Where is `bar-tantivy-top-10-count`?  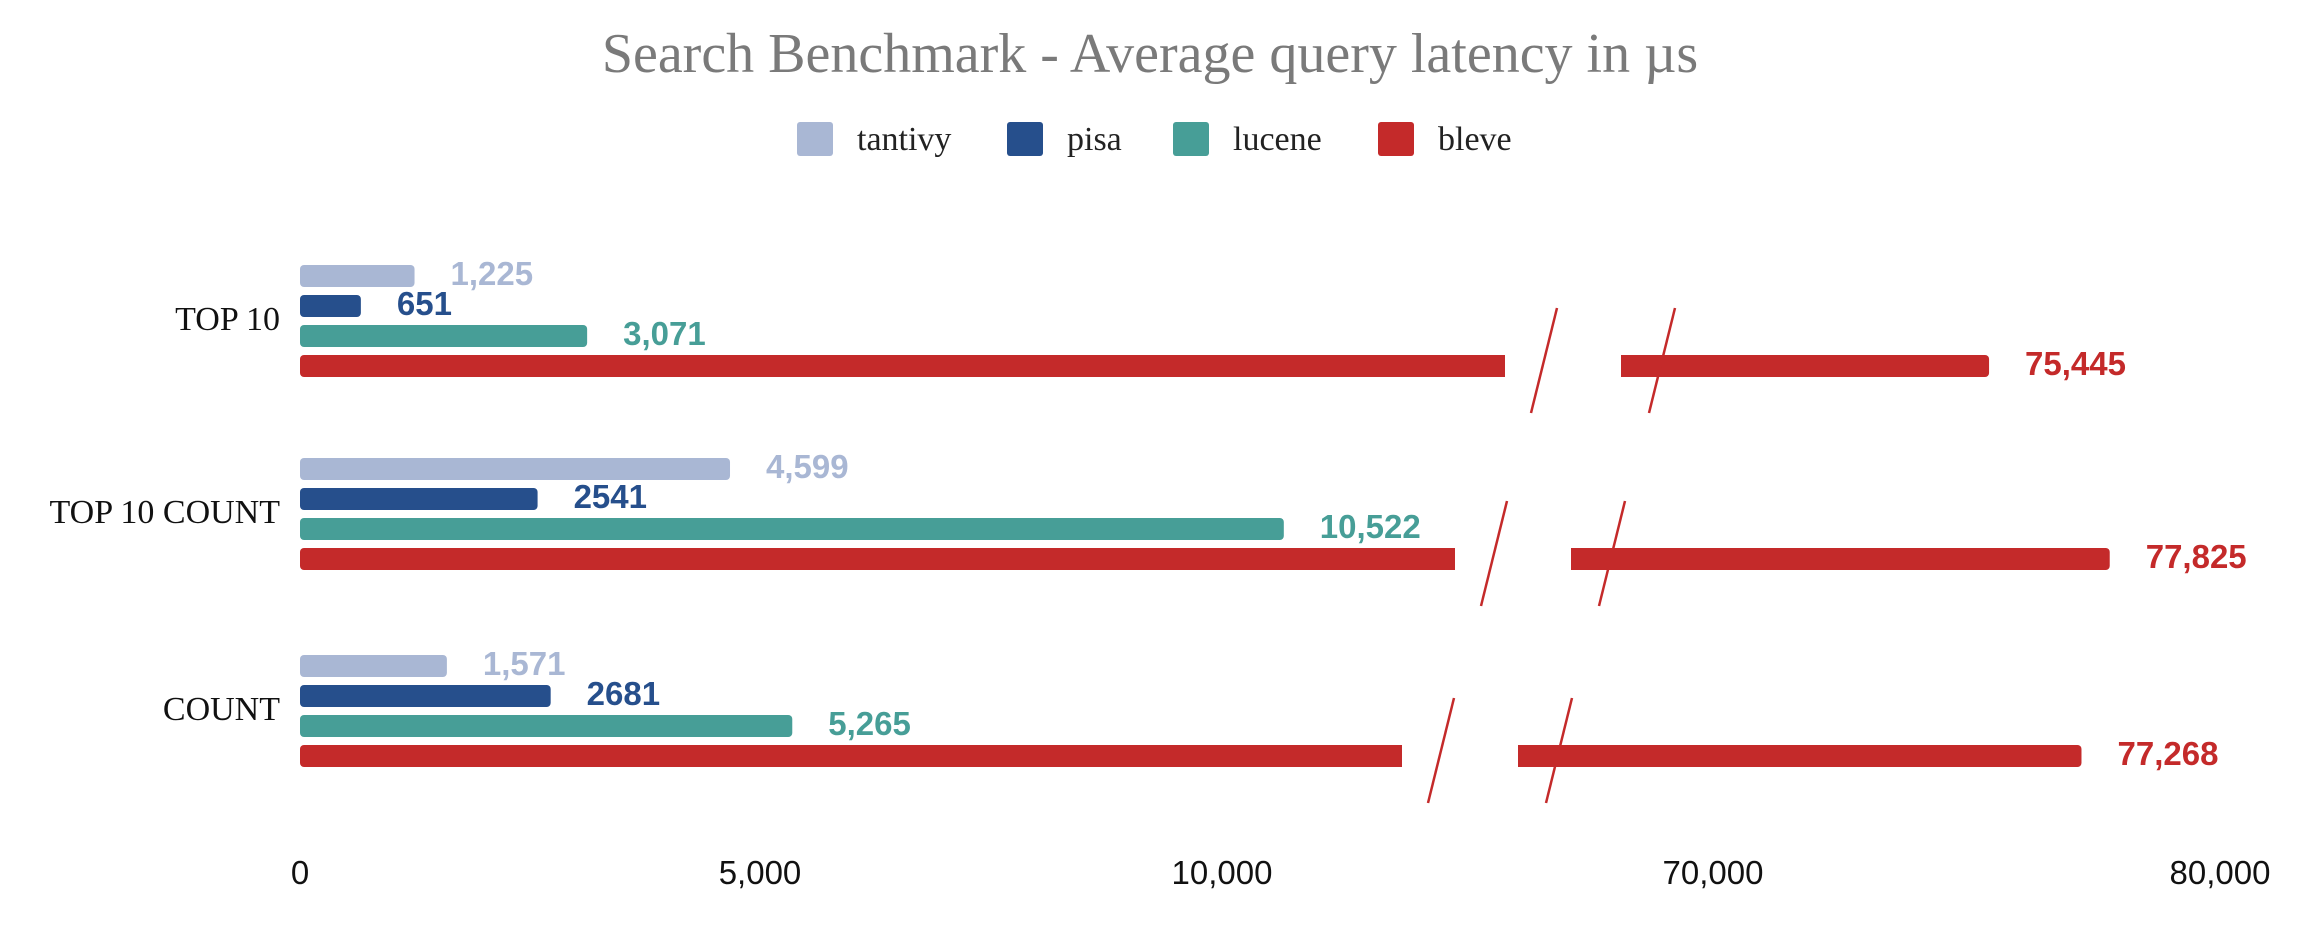 bar-tantivy-top-10-count is located at coordinates (515, 469).